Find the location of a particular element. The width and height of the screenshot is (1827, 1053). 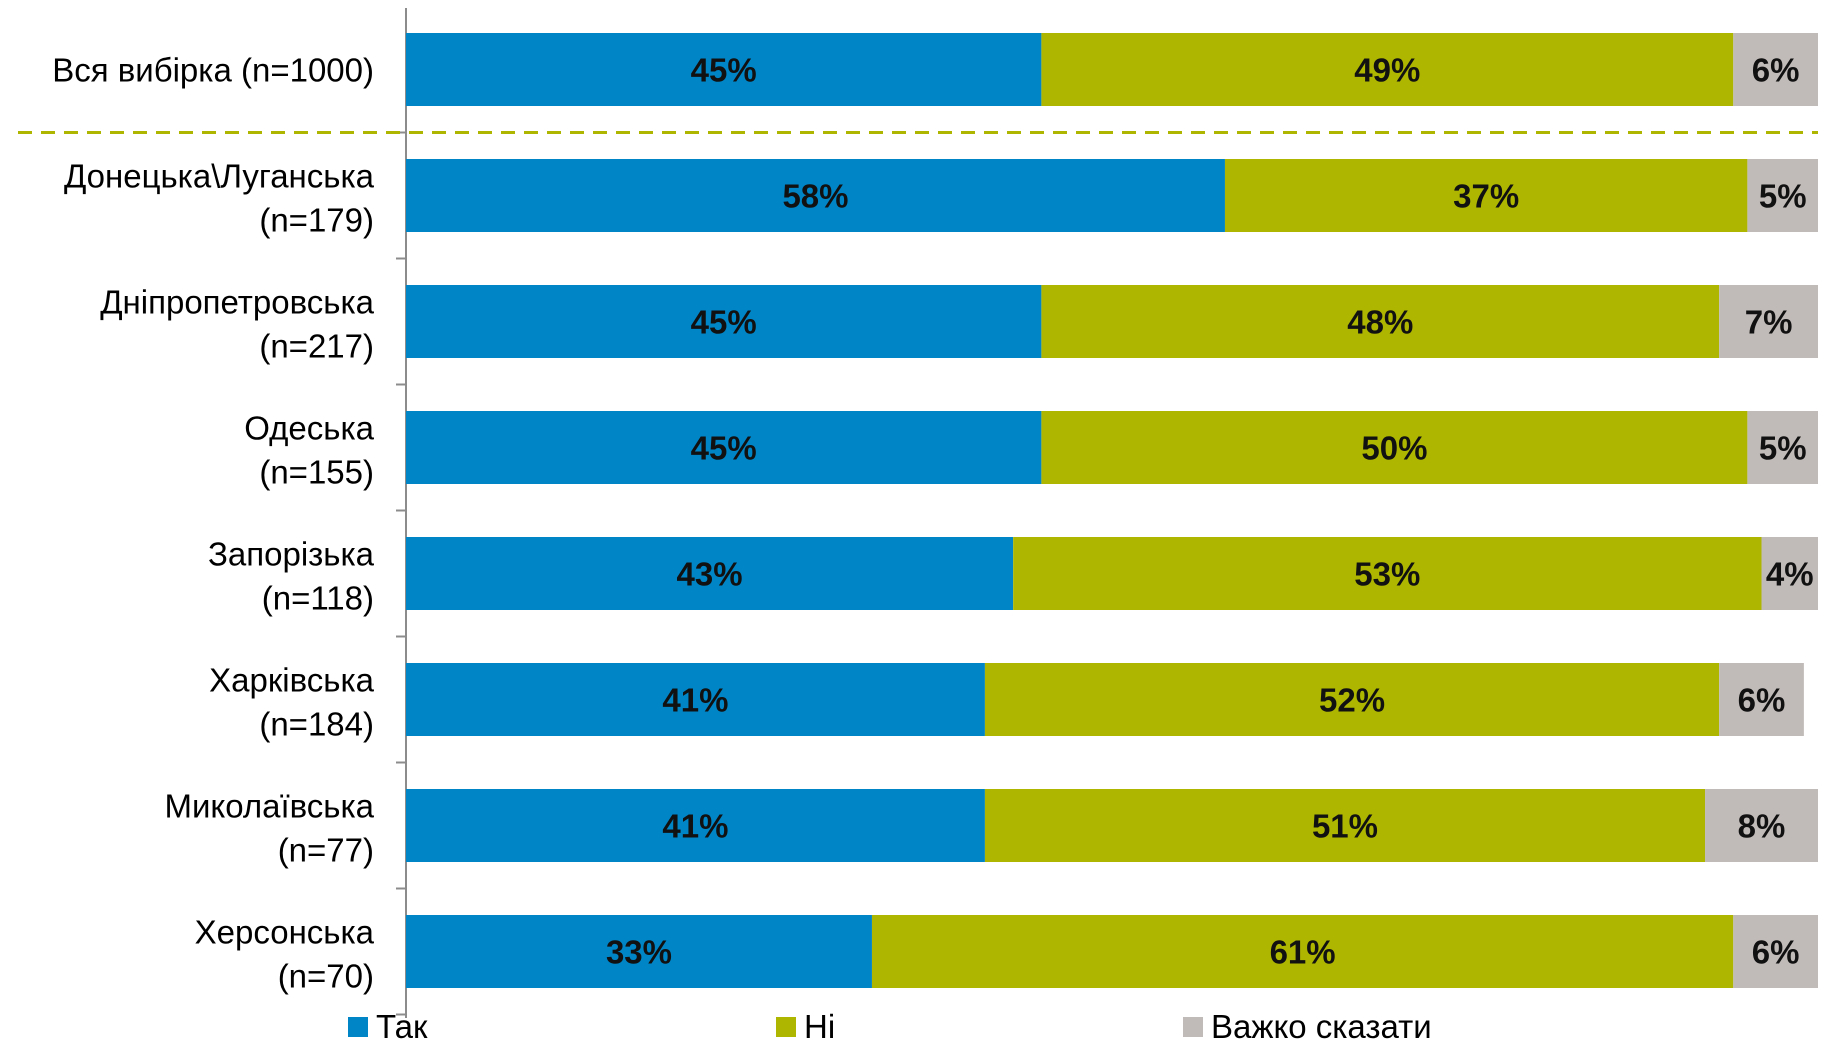

data-label: 49% is located at coordinates (1387, 70).